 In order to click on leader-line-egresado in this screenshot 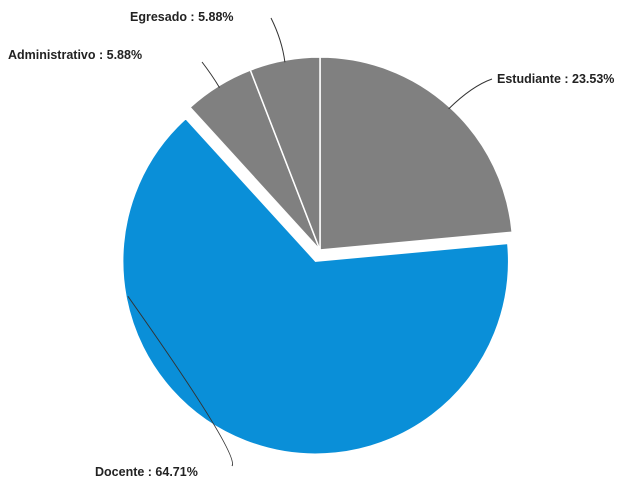, I will do `click(278, 40)`.